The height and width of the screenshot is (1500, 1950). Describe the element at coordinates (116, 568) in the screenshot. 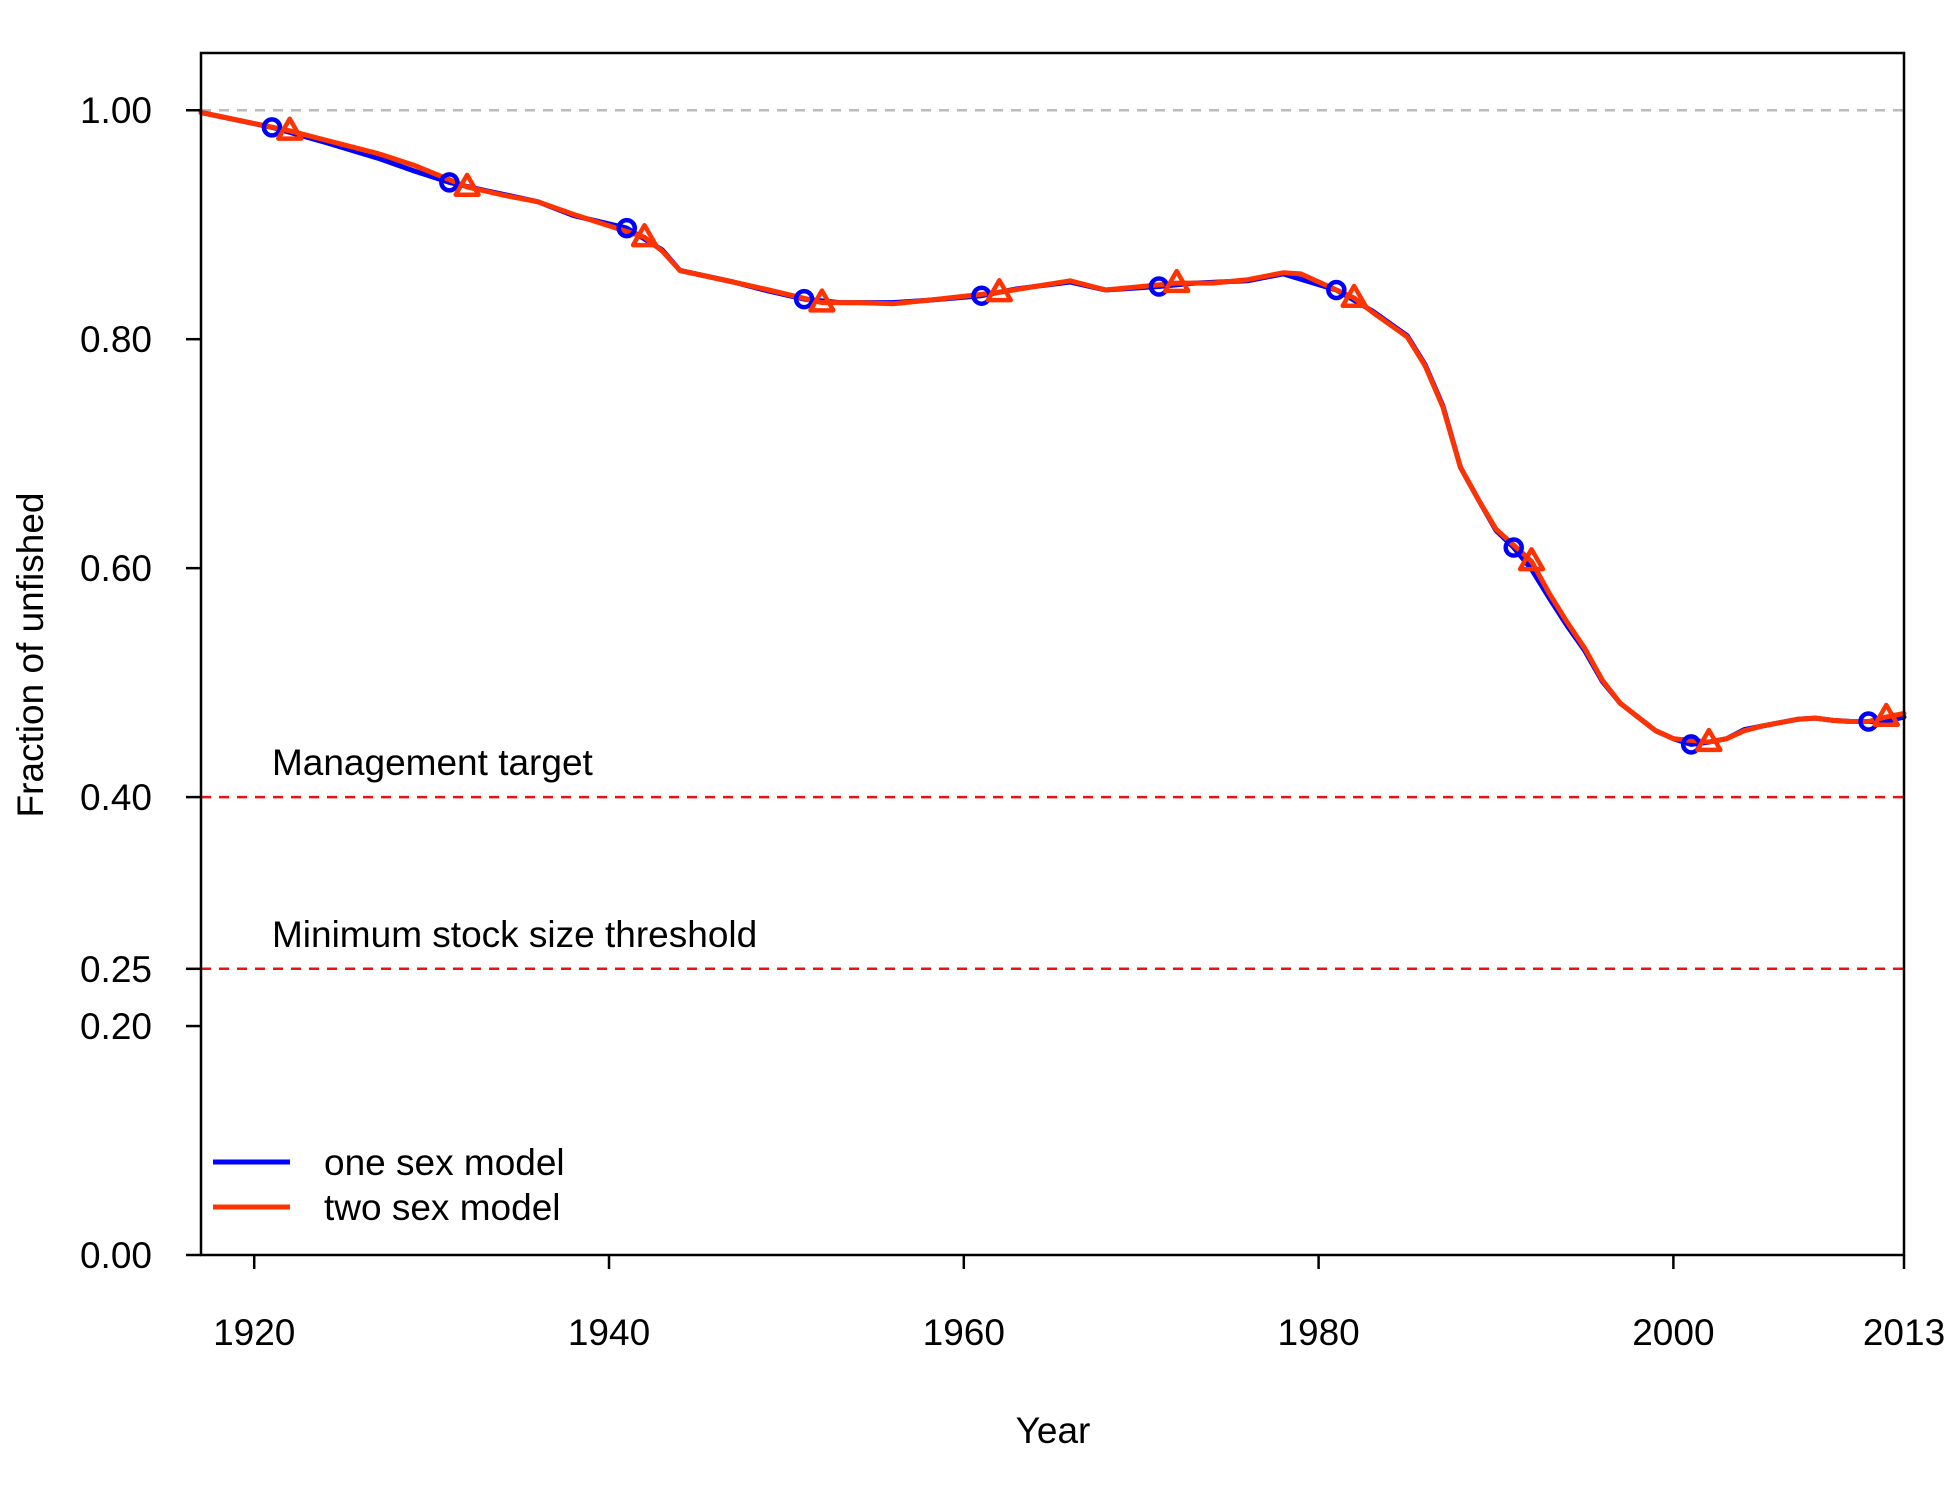

I see `y-tick-label: 0.60` at that location.